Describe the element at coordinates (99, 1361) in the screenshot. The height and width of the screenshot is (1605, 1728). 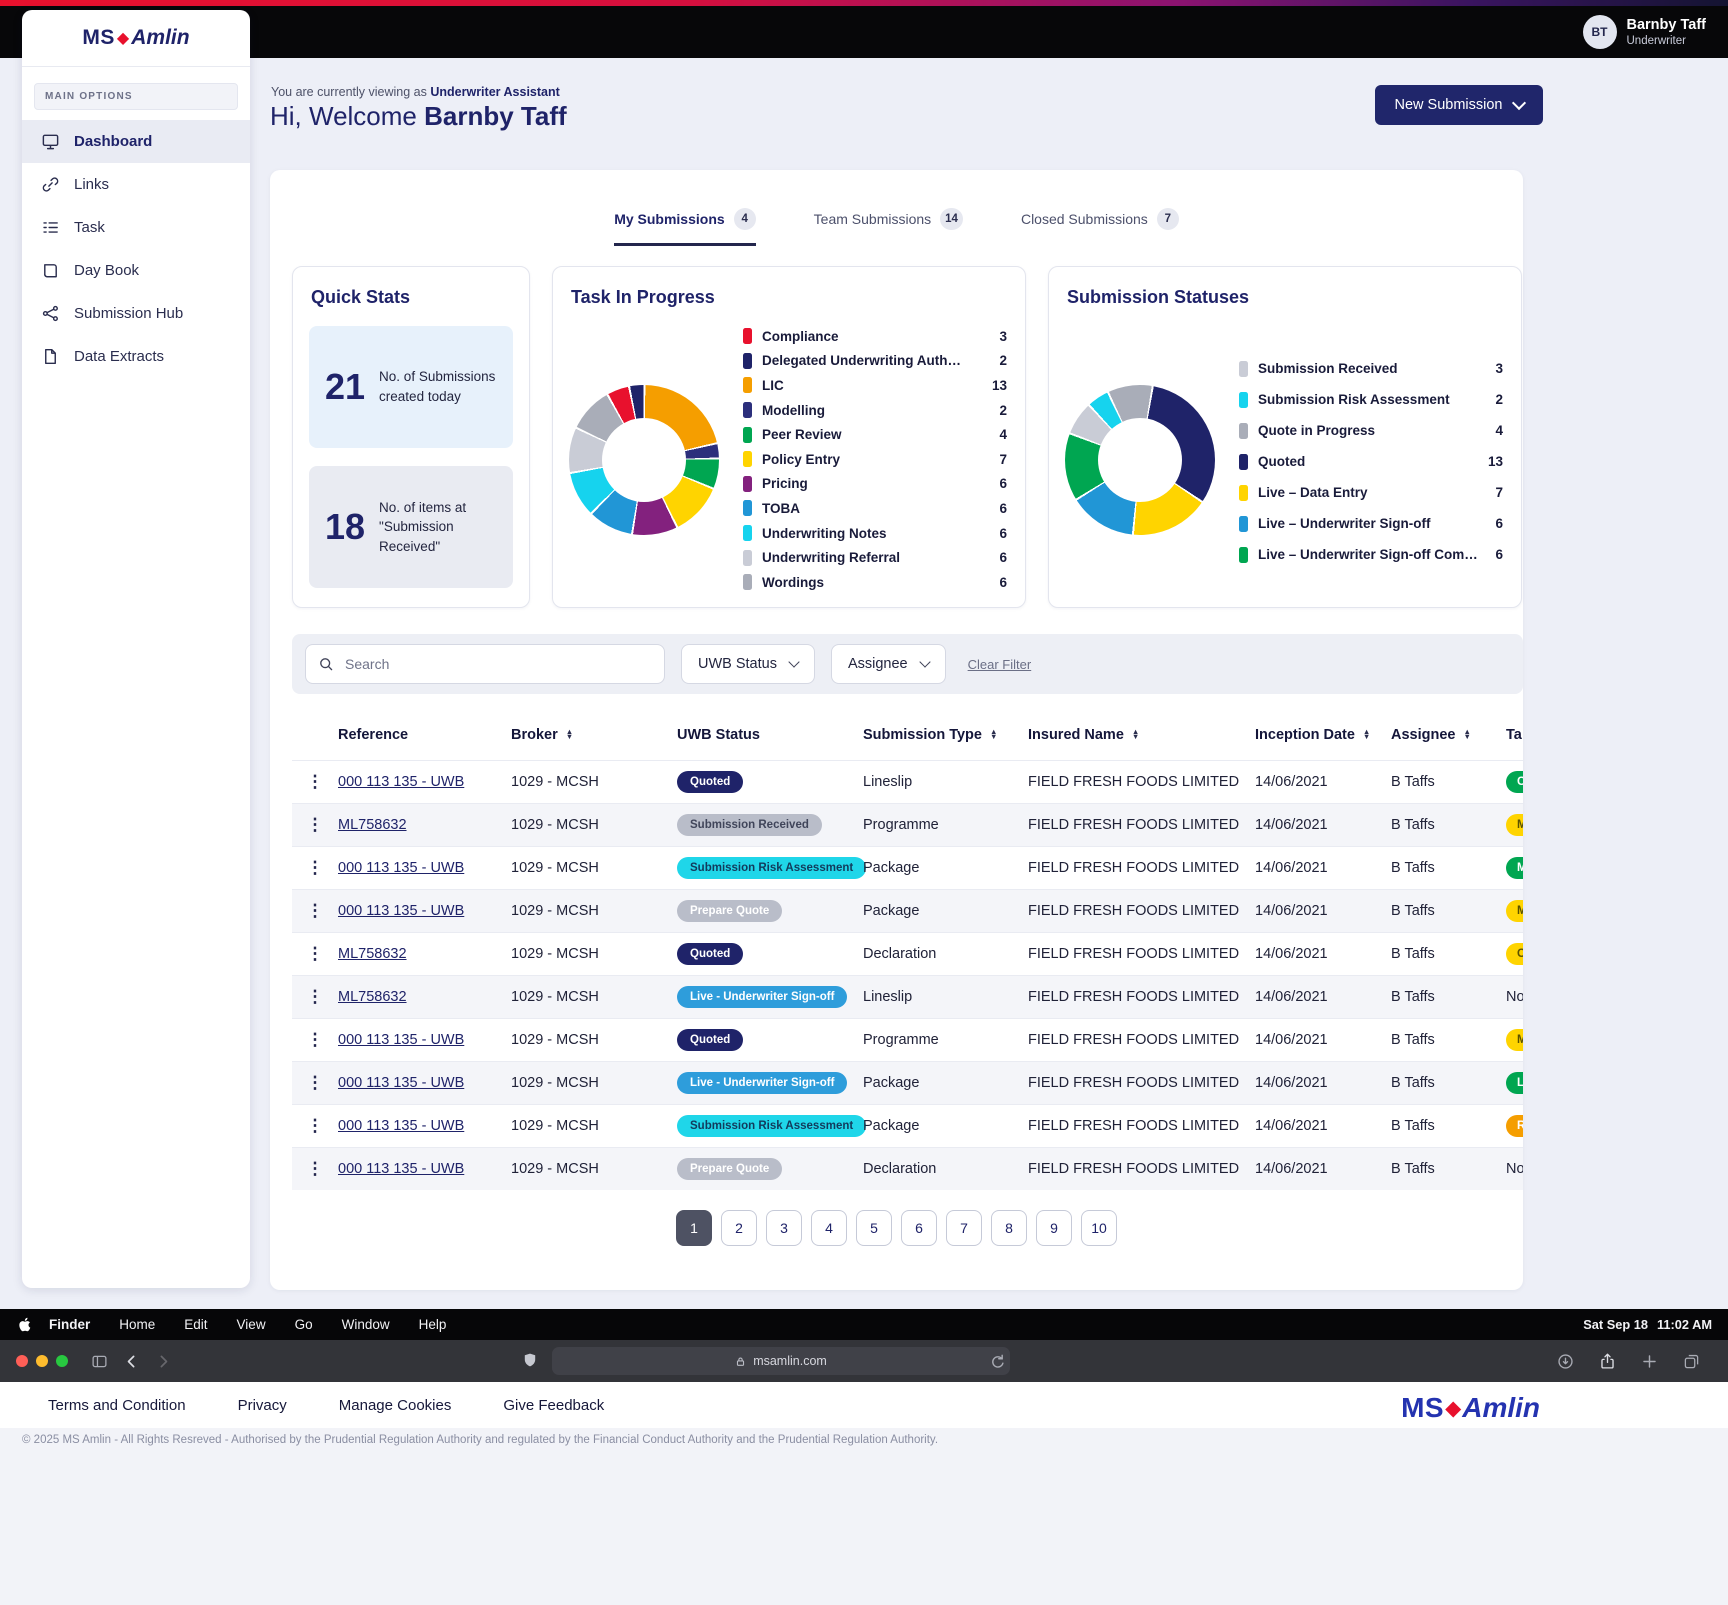
I see `sidebar-toggle-icon` at that location.